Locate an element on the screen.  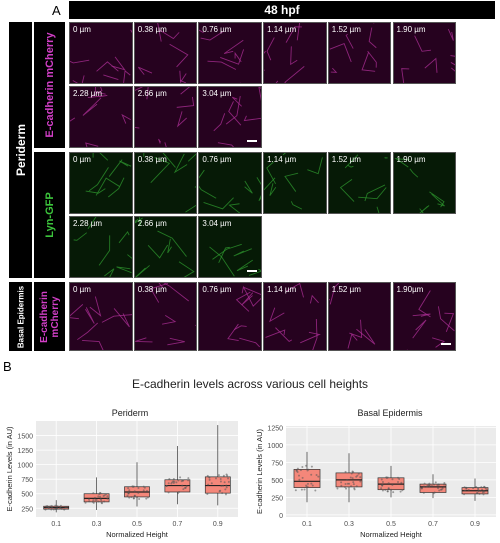
micrograph-tile: 1.14 µm is located at coordinates (295, 53).